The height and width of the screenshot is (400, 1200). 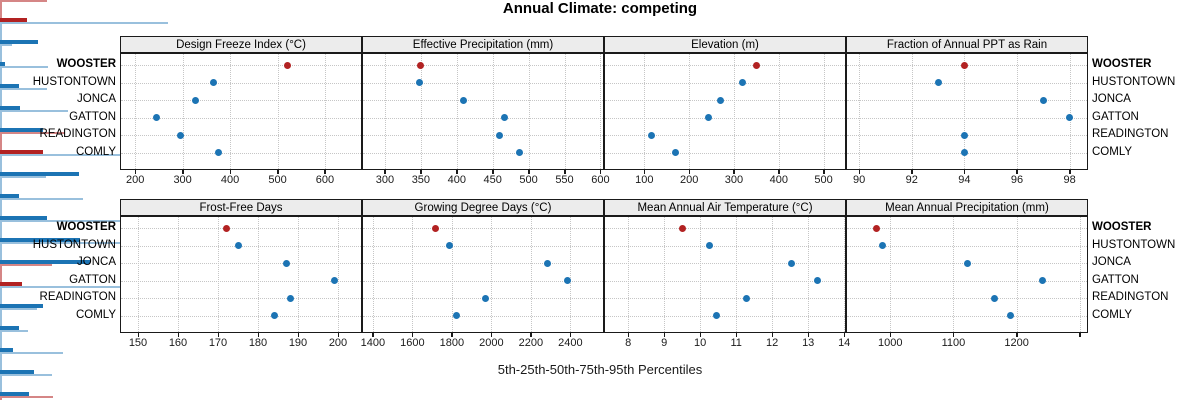 What do you see at coordinates (570, 343) in the screenshot?
I see `axis-tick-label: 2400` at bounding box center [570, 343].